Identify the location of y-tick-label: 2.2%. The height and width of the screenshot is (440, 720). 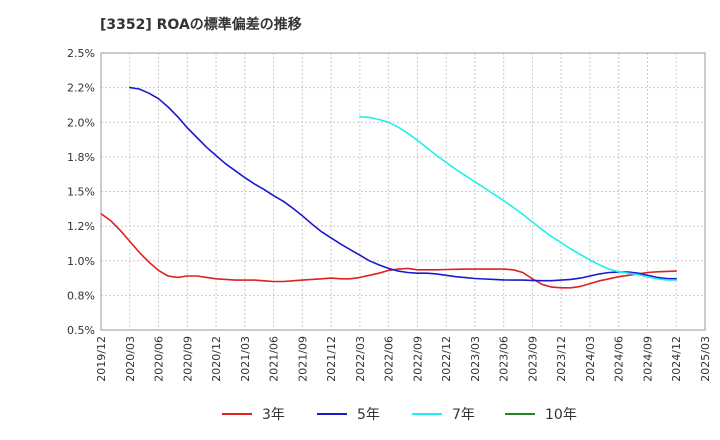
(81, 88).